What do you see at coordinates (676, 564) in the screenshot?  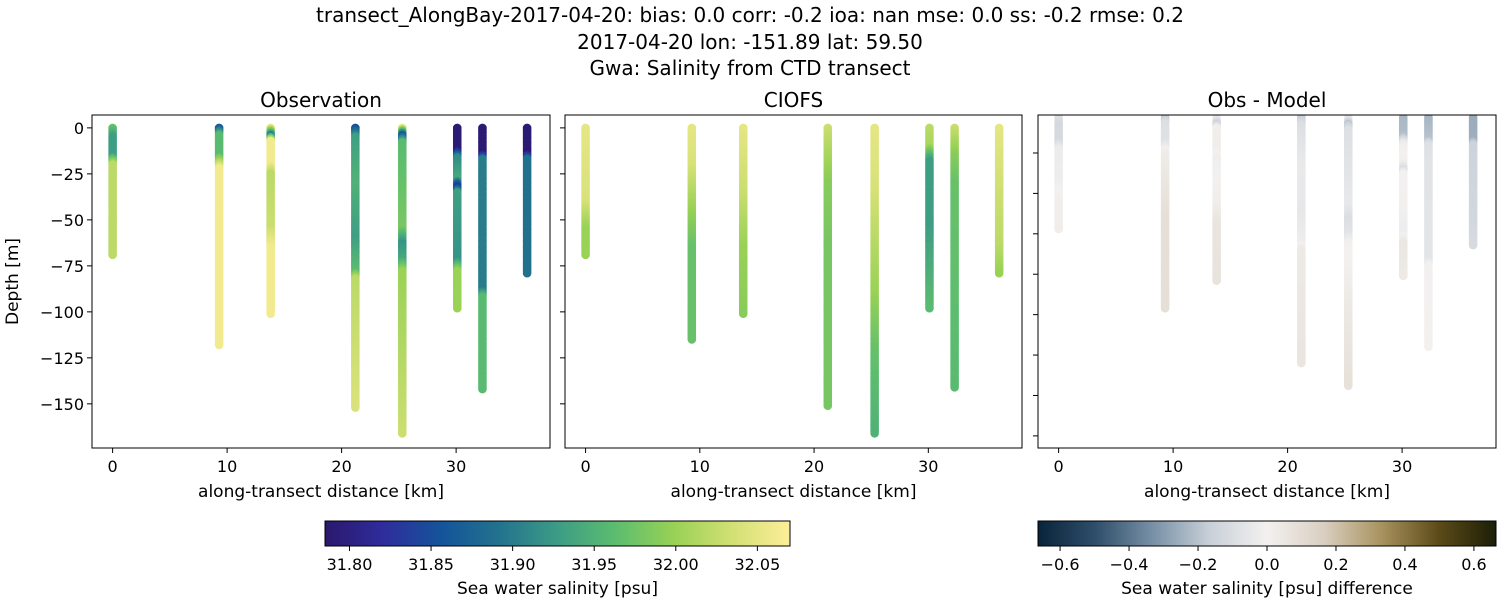 I see `colorbar-tick-label: 32.00` at bounding box center [676, 564].